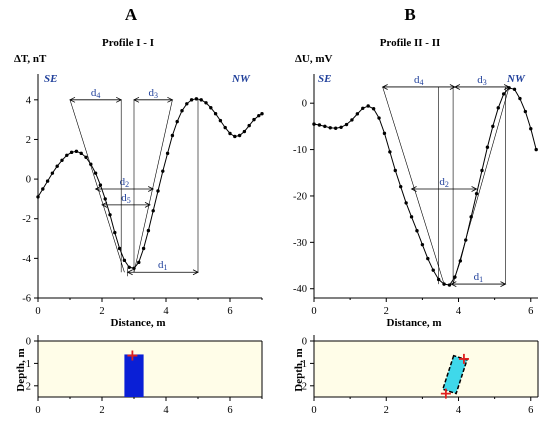 This screenshot has width=550, height=432. I want to click on model-b-source-body, so click(454, 374).